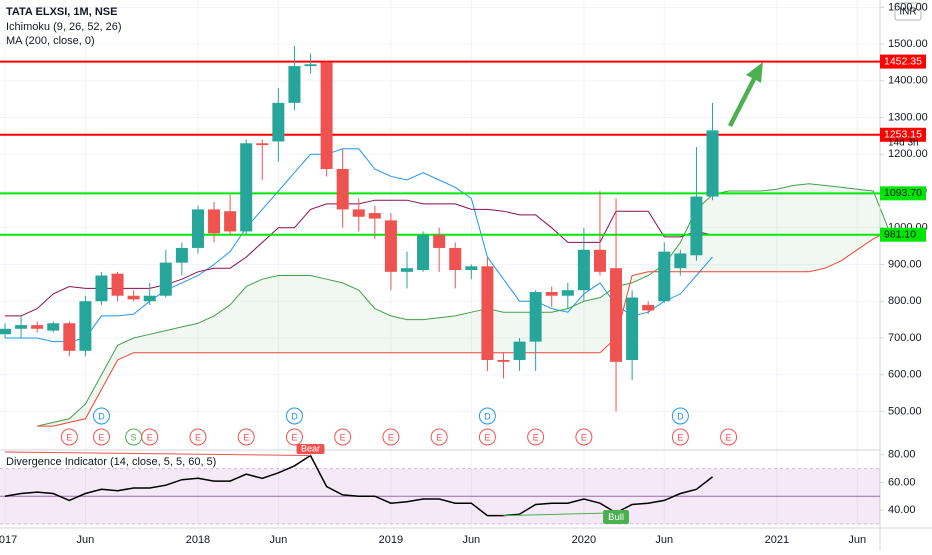  What do you see at coordinates (616, 517) in the screenshot?
I see `bull-tag` at bounding box center [616, 517].